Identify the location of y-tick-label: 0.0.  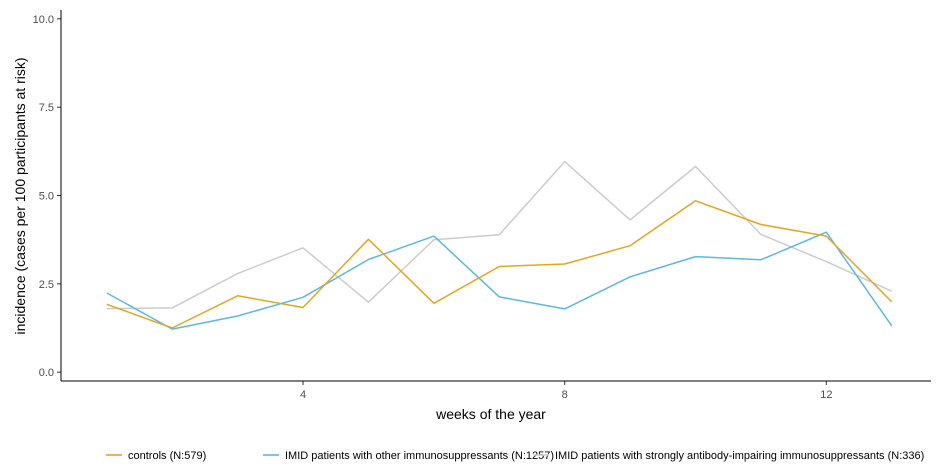
(46, 373).